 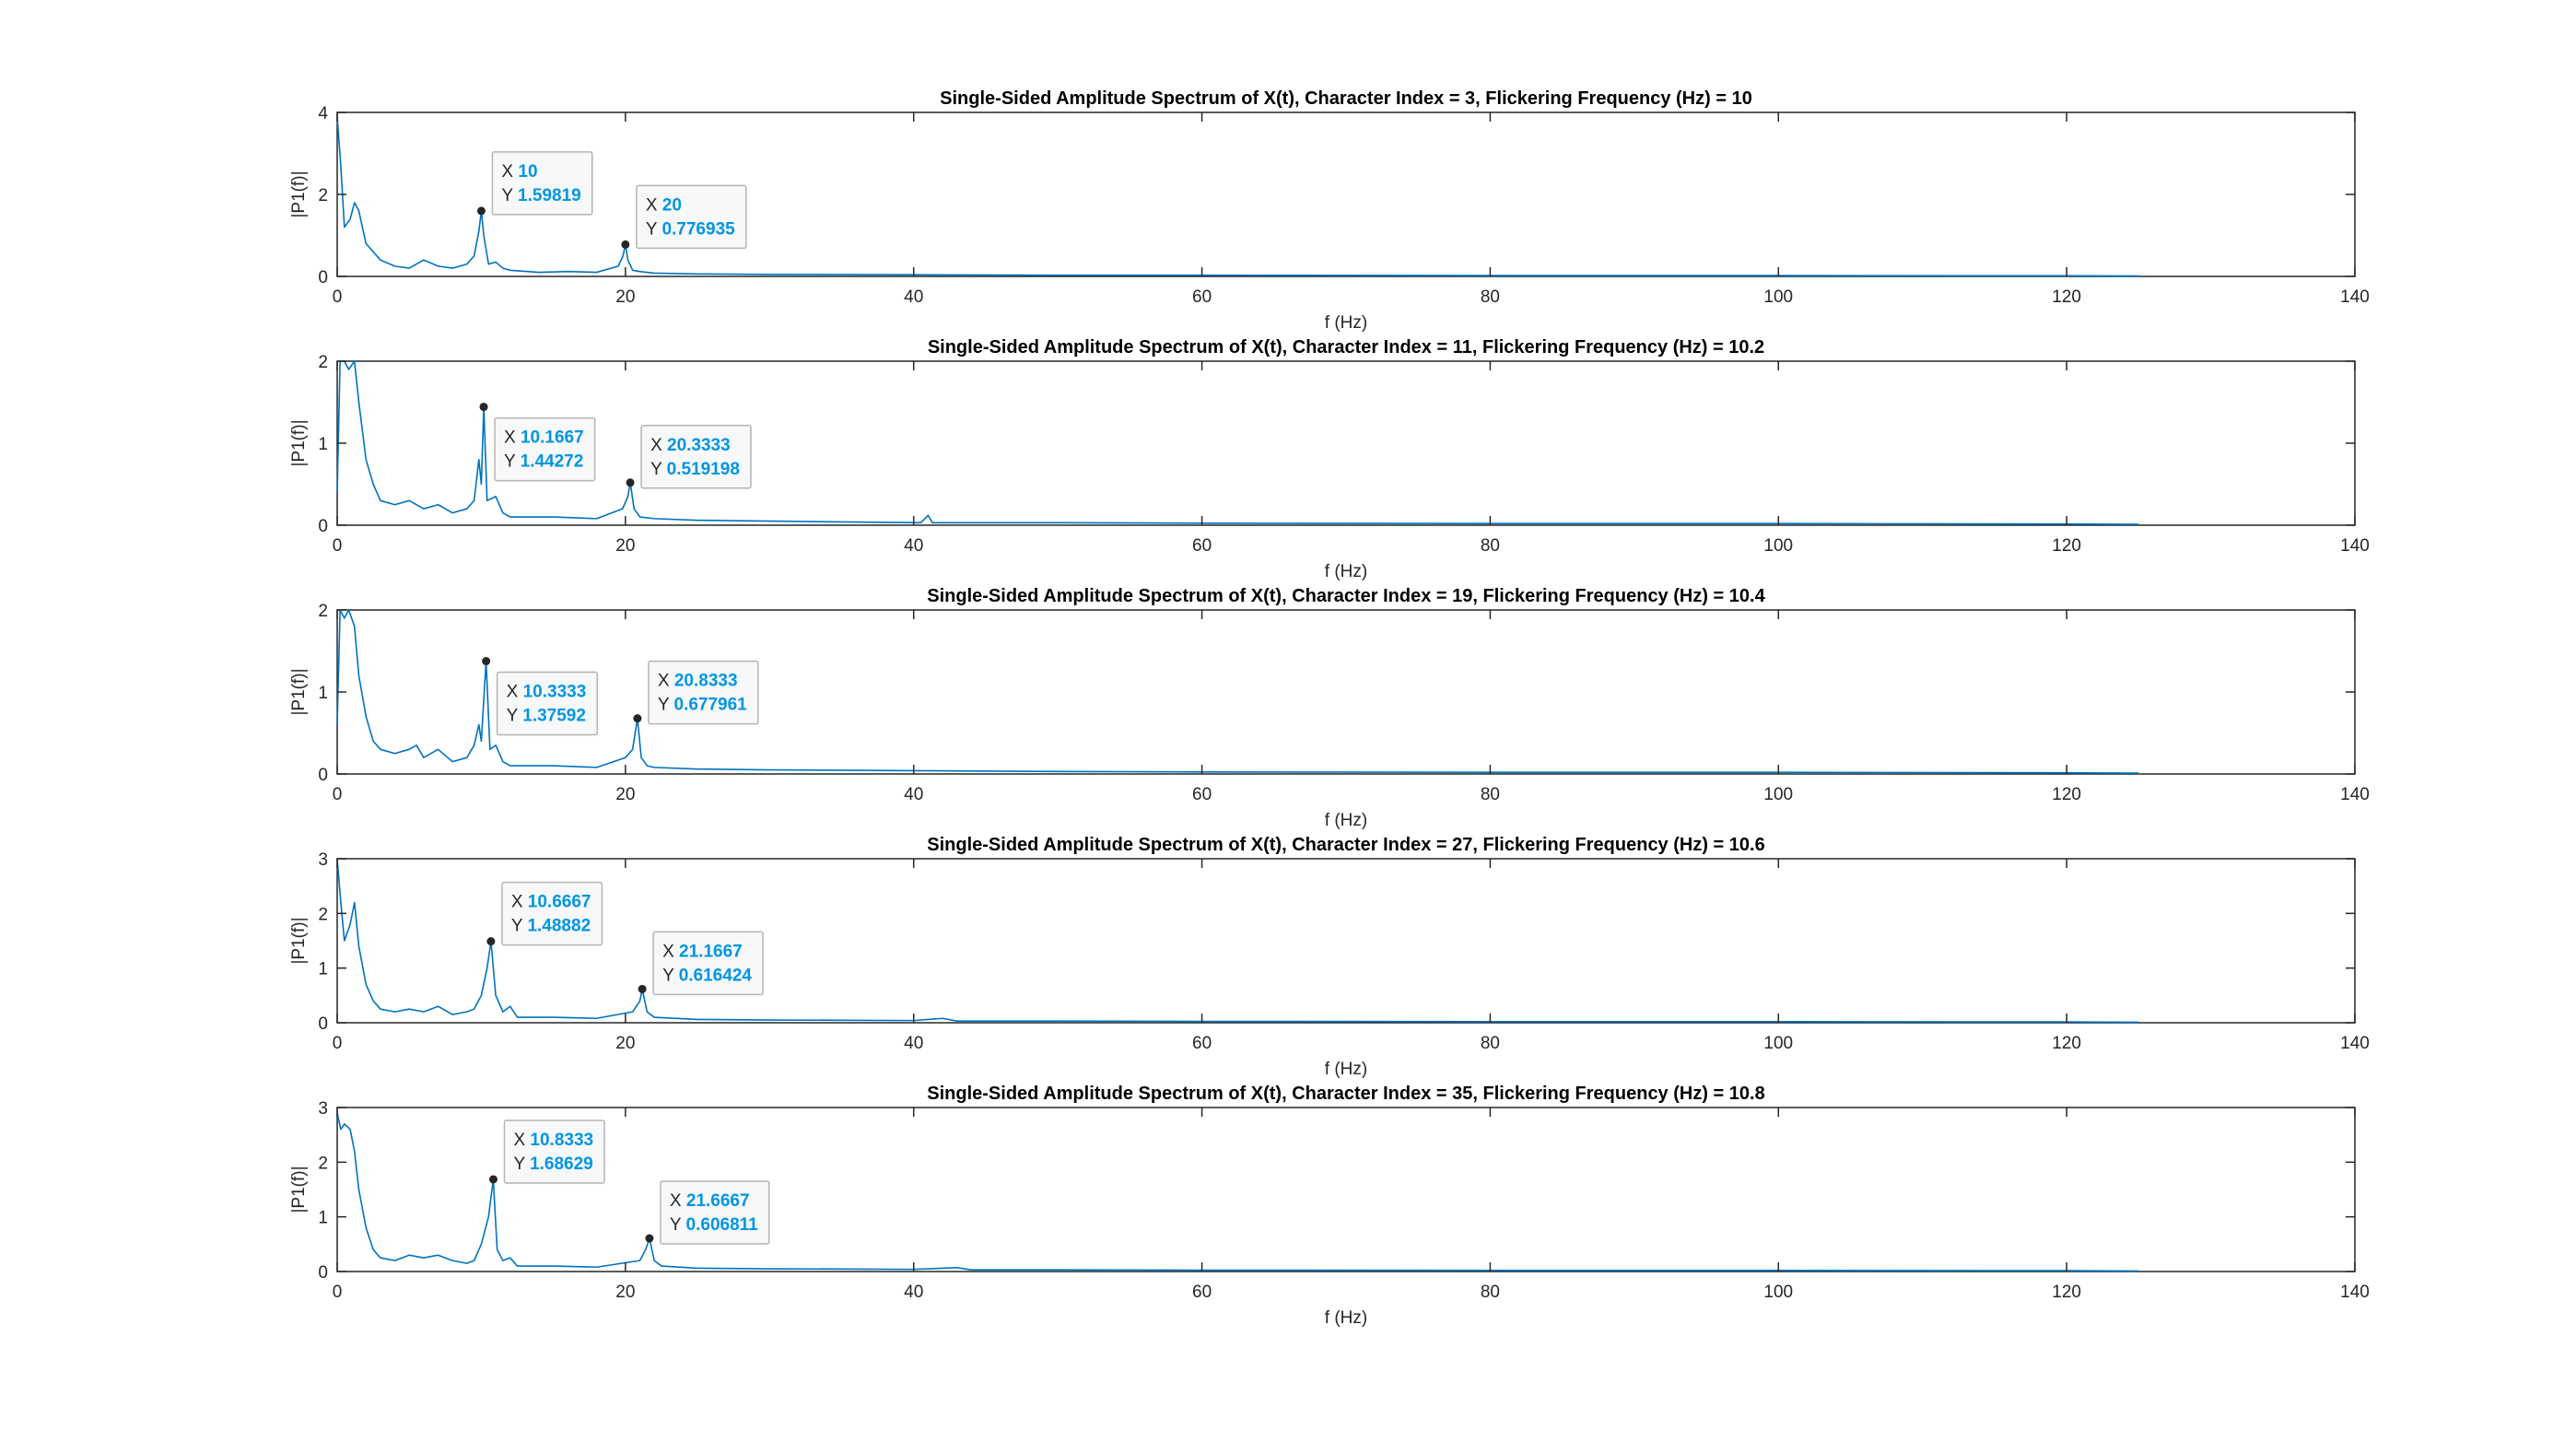 I want to click on datatip-x-row: X 10.1667, so click(x=544, y=438).